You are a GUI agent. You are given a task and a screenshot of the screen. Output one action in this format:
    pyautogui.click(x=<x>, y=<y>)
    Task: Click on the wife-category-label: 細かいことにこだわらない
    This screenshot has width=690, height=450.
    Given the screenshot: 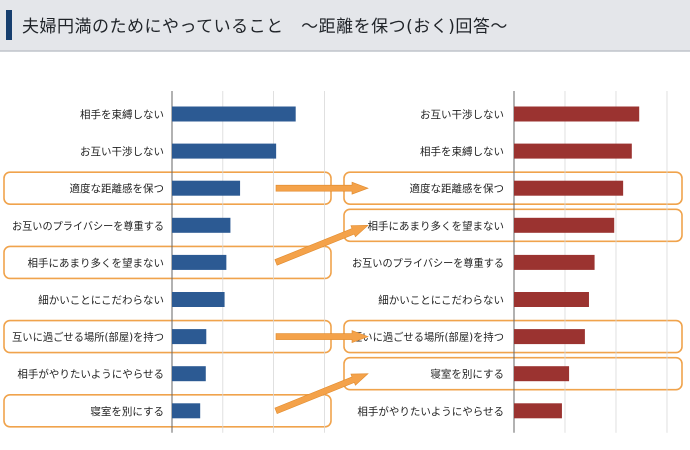 What is the action you would take?
    pyautogui.click(x=441, y=300)
    